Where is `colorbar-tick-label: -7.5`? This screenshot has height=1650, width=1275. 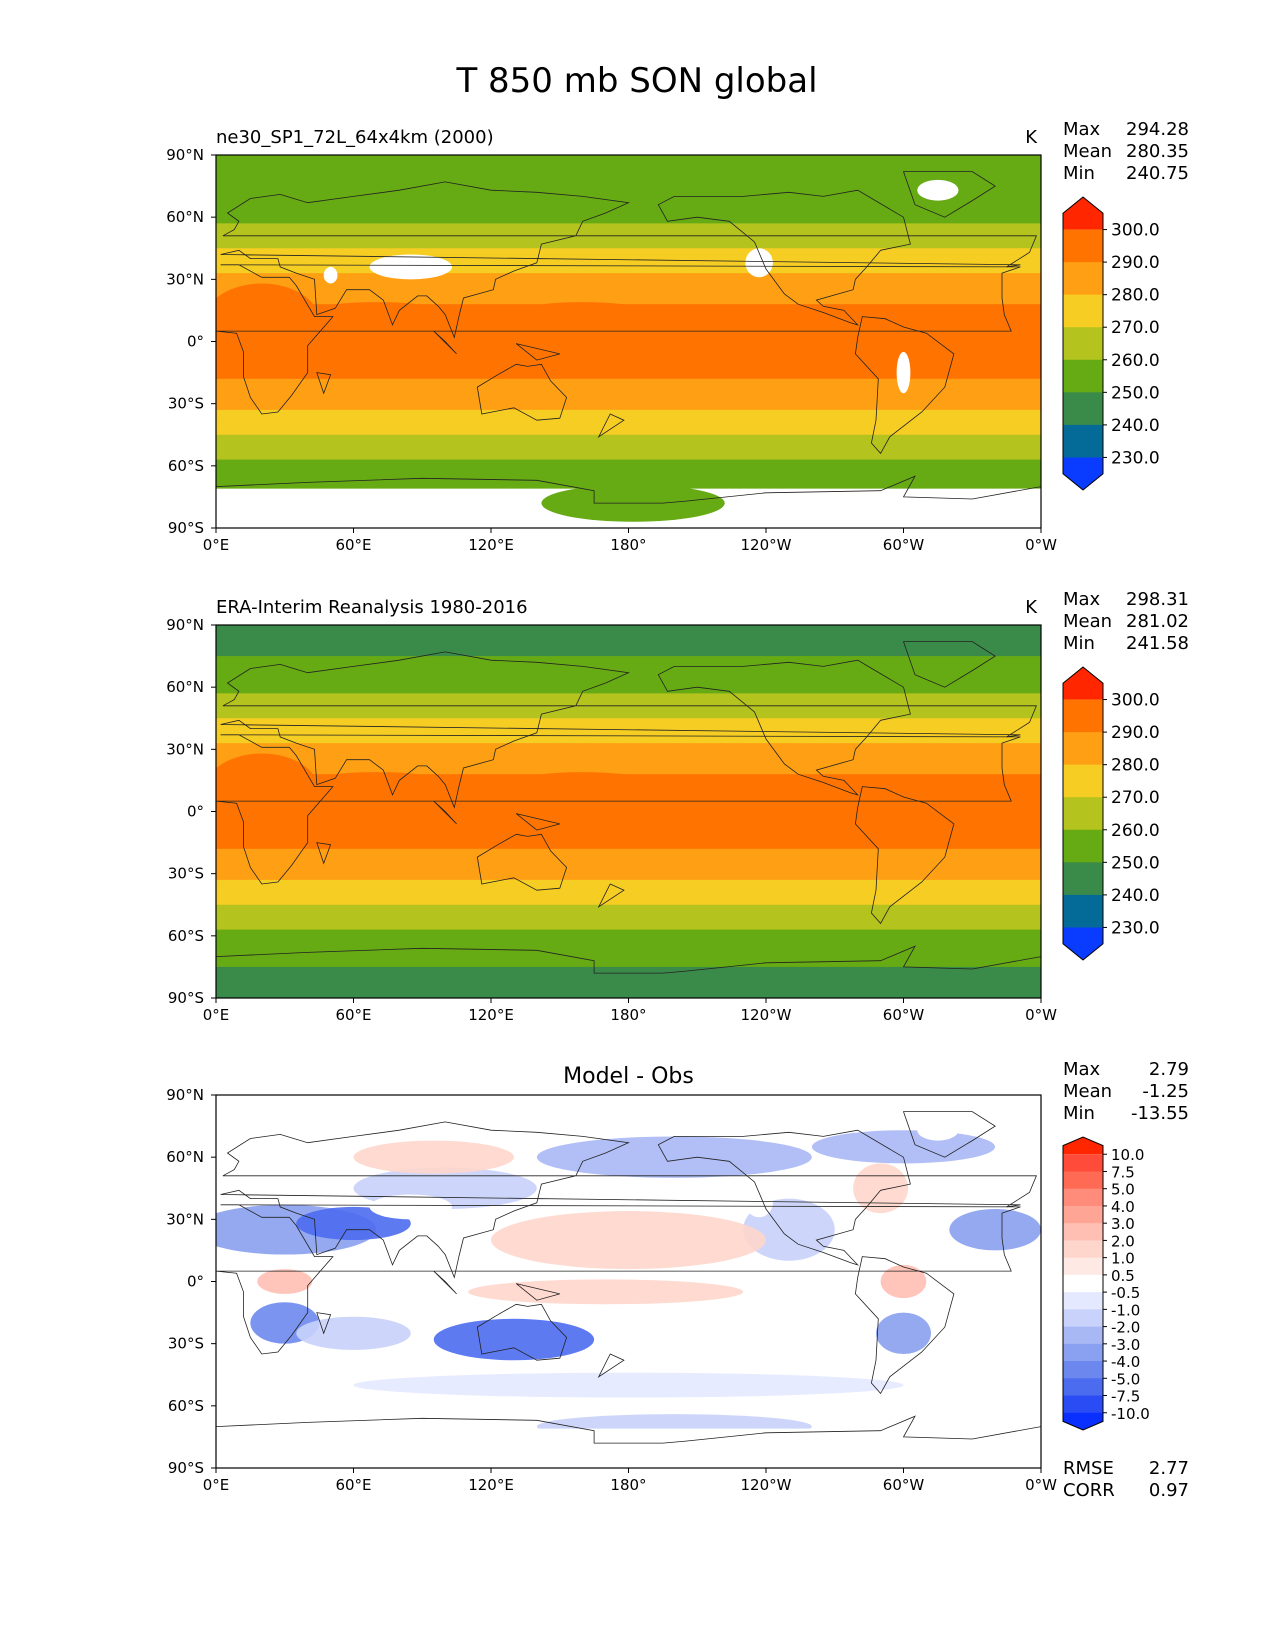 colorbar-tick-label: -7.5 is located at coordinates (1125, 1397).